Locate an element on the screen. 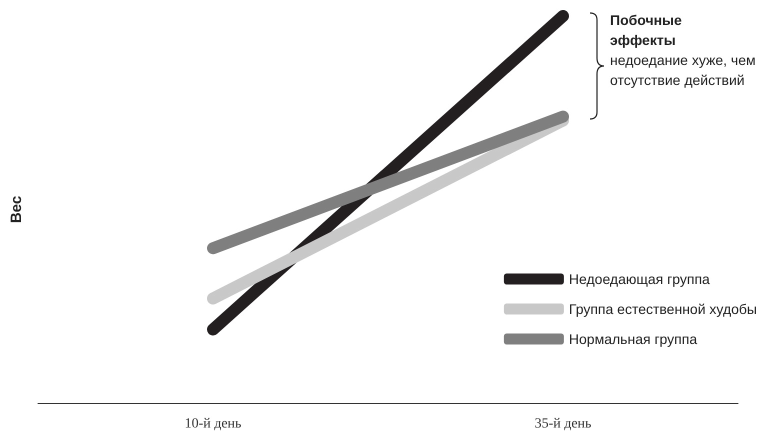 The image size is (767, 431). annotation: недоедание хуже, чем отсутствие действий is located at coordinates (683, 70).